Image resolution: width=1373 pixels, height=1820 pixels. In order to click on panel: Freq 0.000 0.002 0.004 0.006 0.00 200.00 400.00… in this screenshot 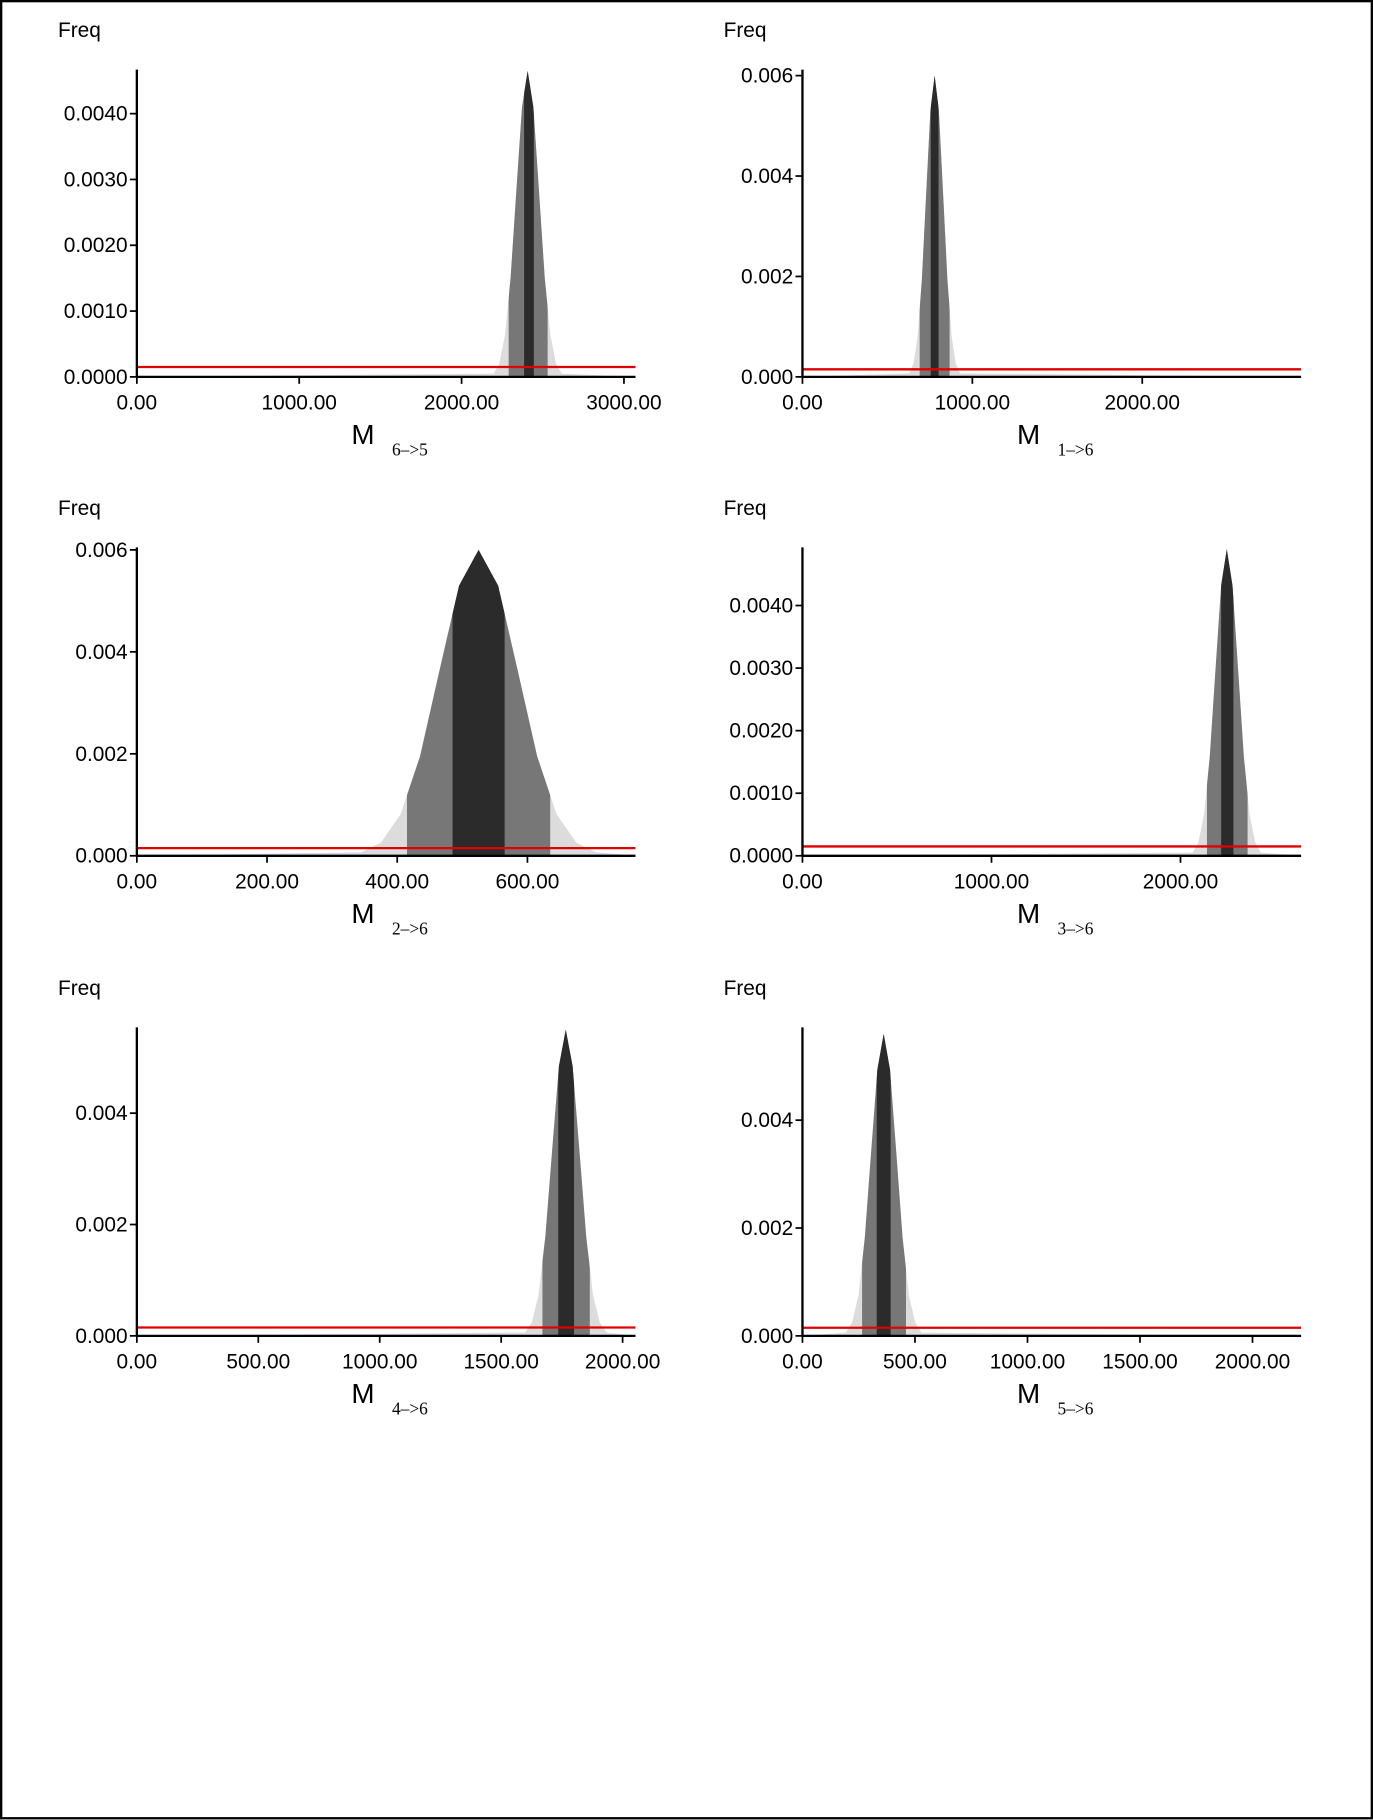, I will do `click(347, 718)`.